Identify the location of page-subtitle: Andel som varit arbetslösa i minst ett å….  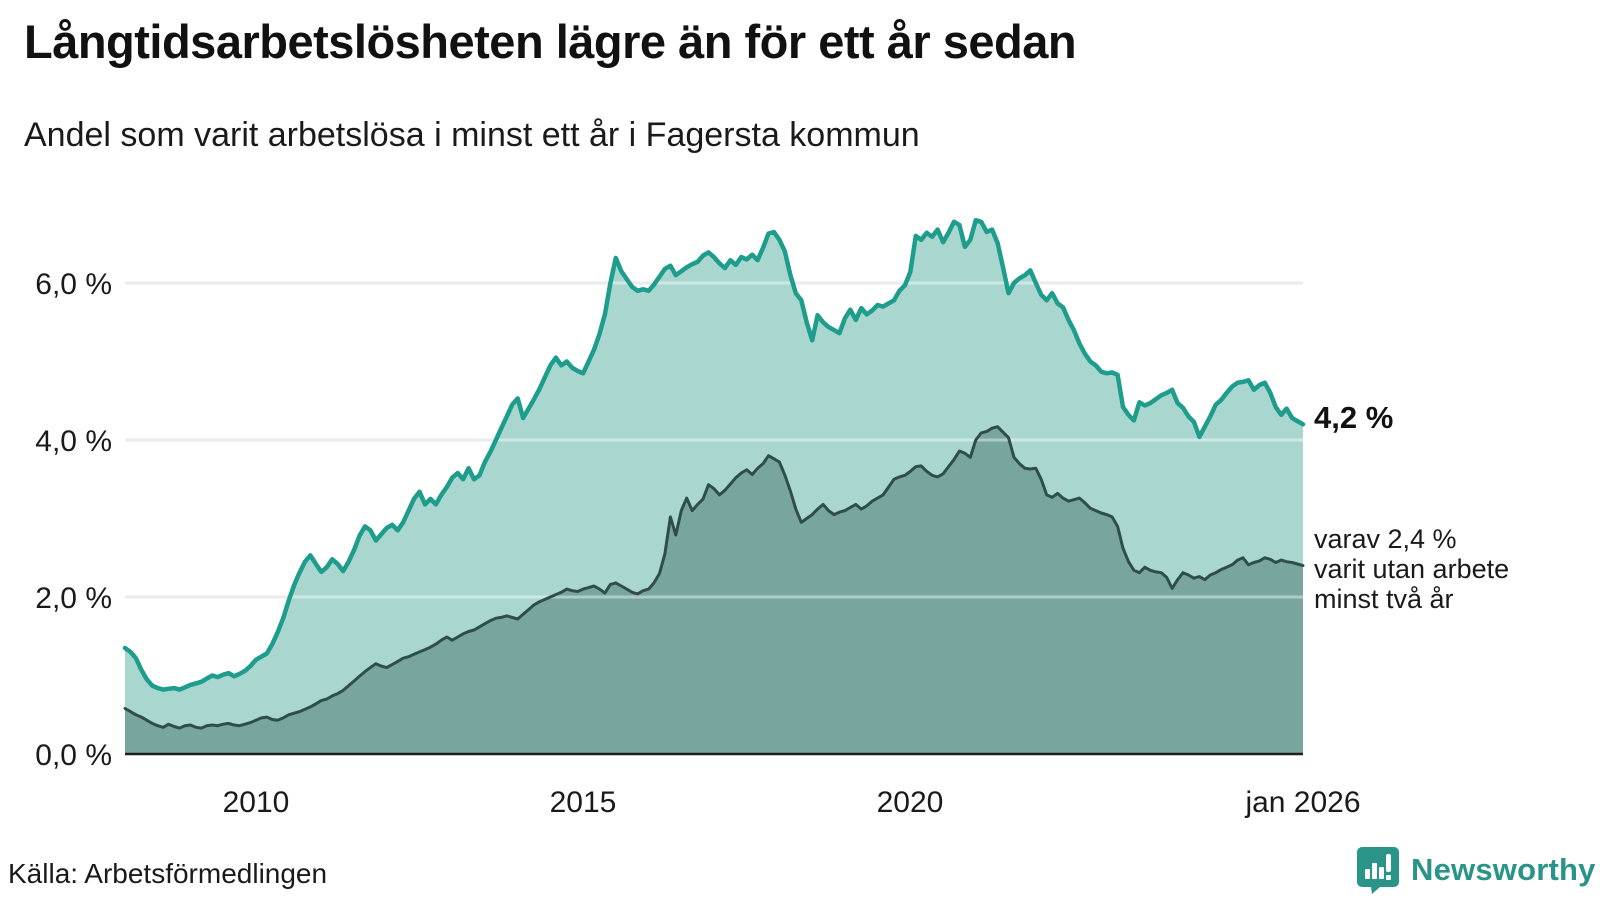
(472, 135).